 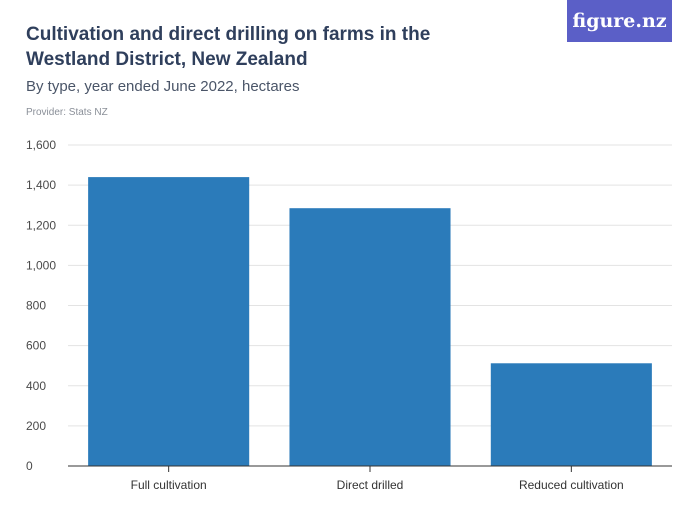 I want to click on y-axis-ticks: 0 200 400 600 800 1,000 1,200 1,400 1,600, so click(x=41, y=305).